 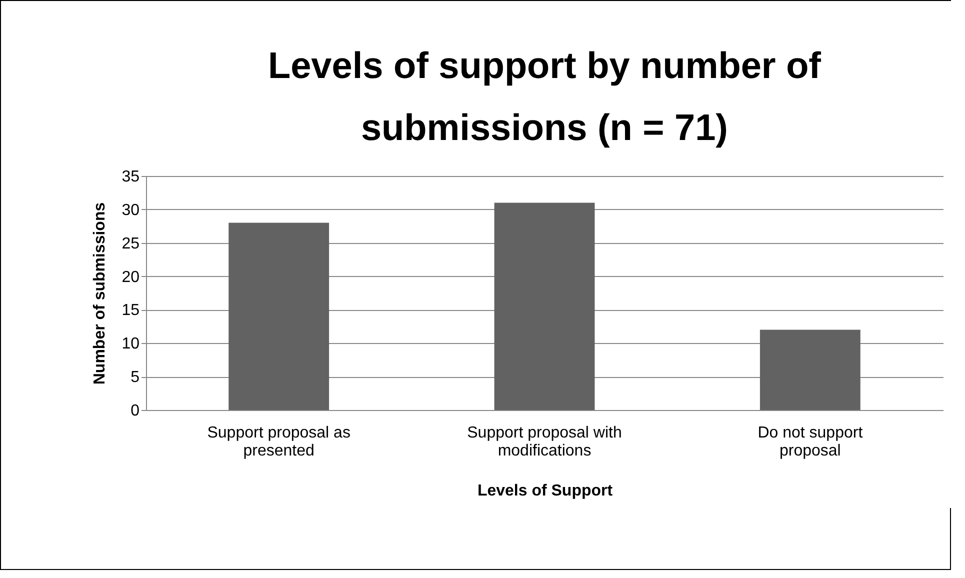 I want to click on x-tick-label: Support proposal with modifications, so click(x=544, y=442).